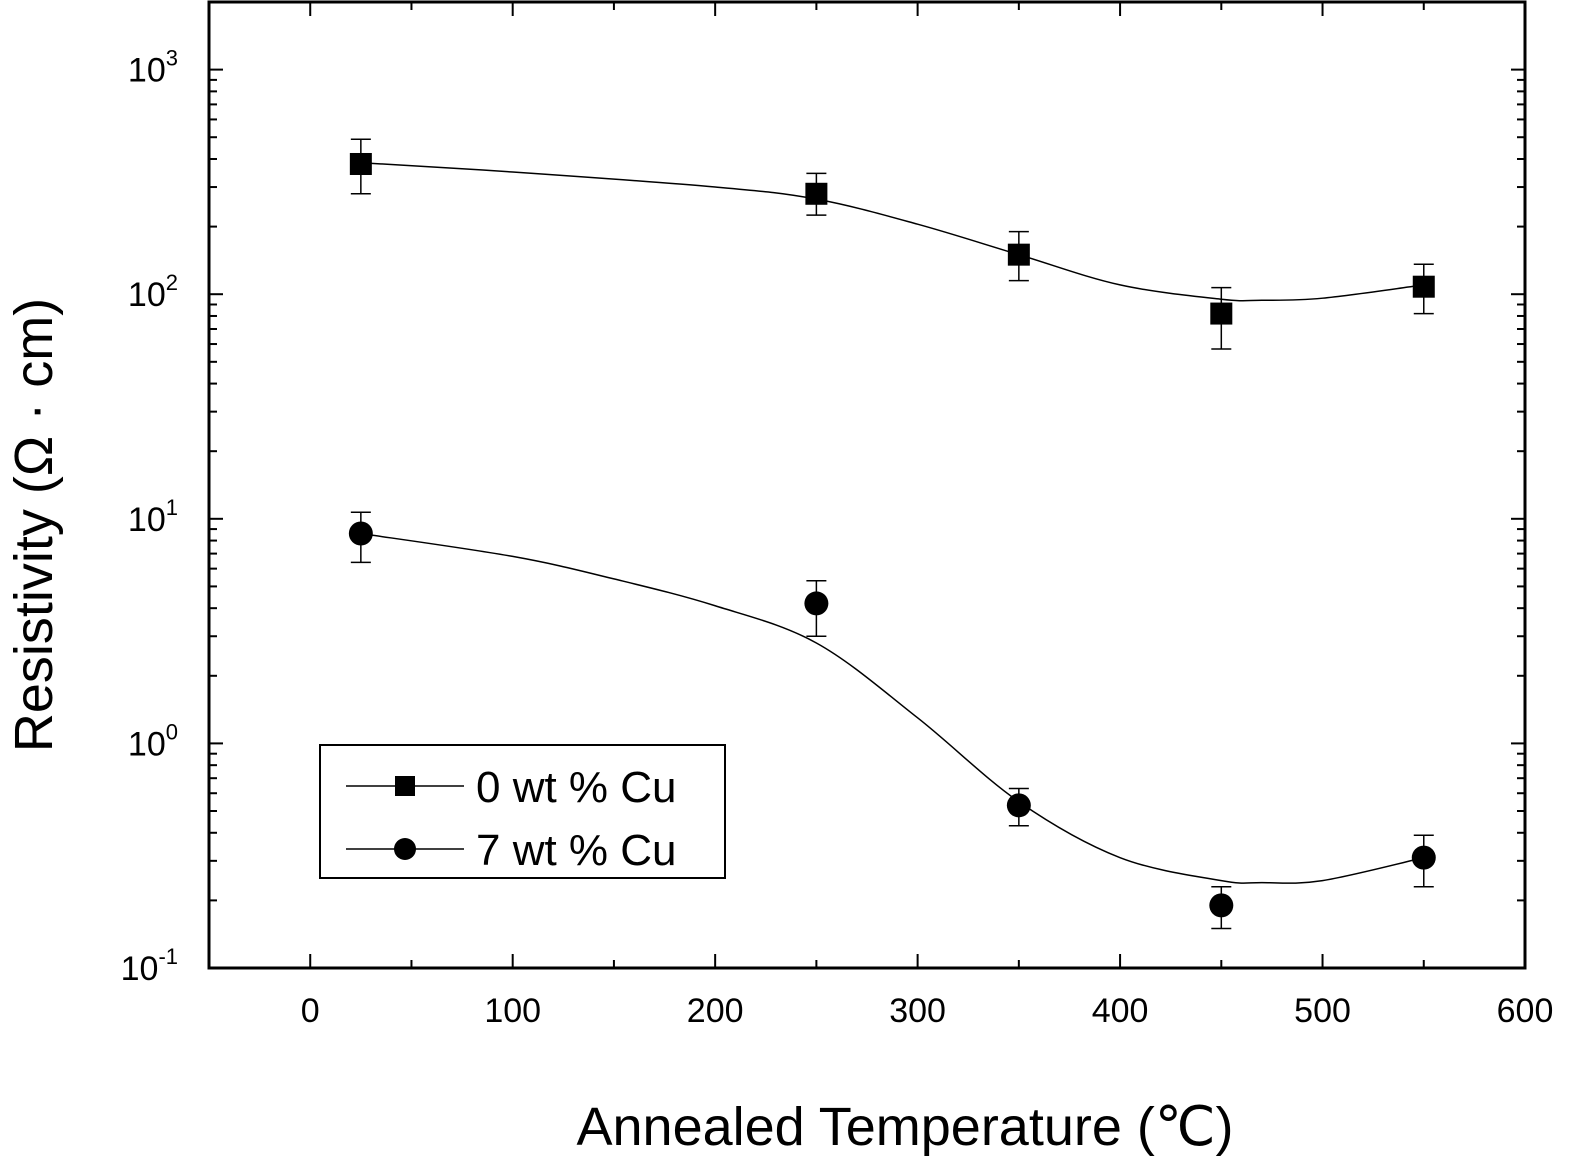 Image resolution: width=1575 pixels, height=1165 pixels. I want to click on legend-label-0: 0 wt % Cu, so click(576, 787).